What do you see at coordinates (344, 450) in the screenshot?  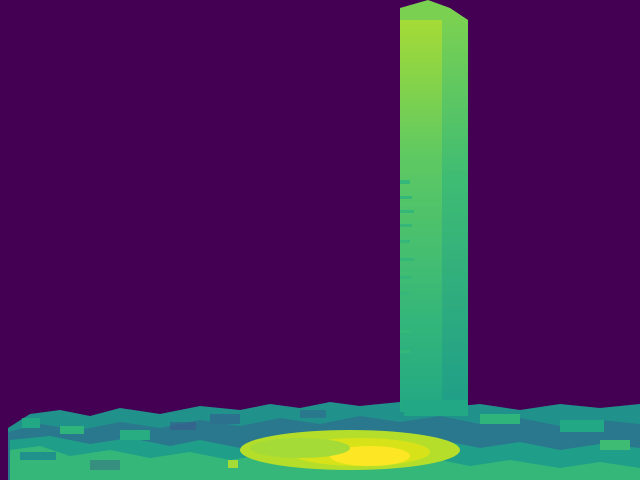 I see `near-hotspot` at bounding box center [344, 450].